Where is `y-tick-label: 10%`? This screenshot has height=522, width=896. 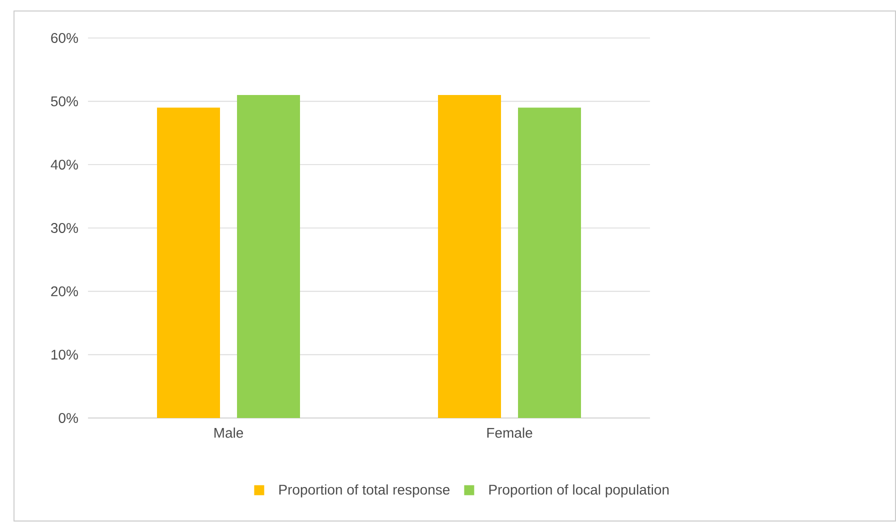 y-tick-label: 10% is located at coordinates (65, 355).